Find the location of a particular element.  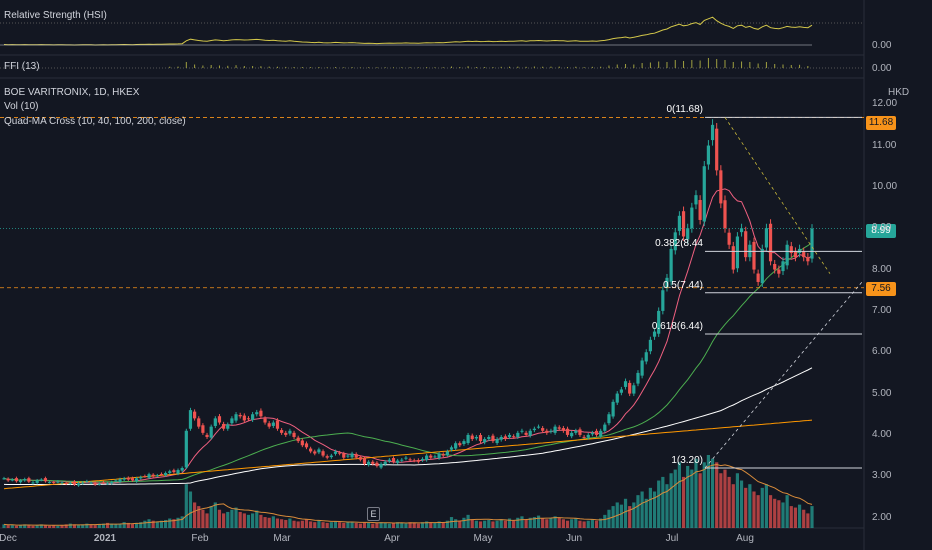

rs-line is located at coordinates (408, 31).